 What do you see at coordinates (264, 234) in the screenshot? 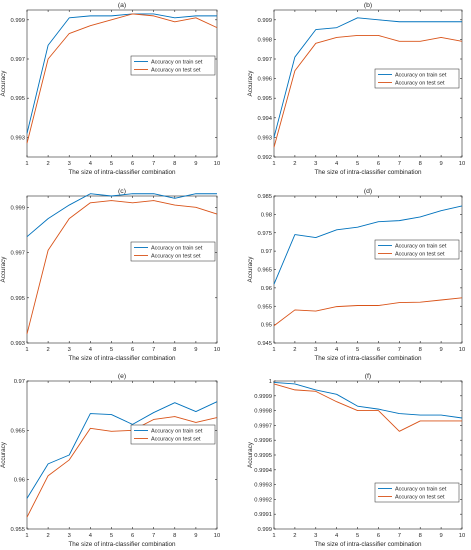
I see `y-tick-label: 0.975` at bounding box center [264, 234].